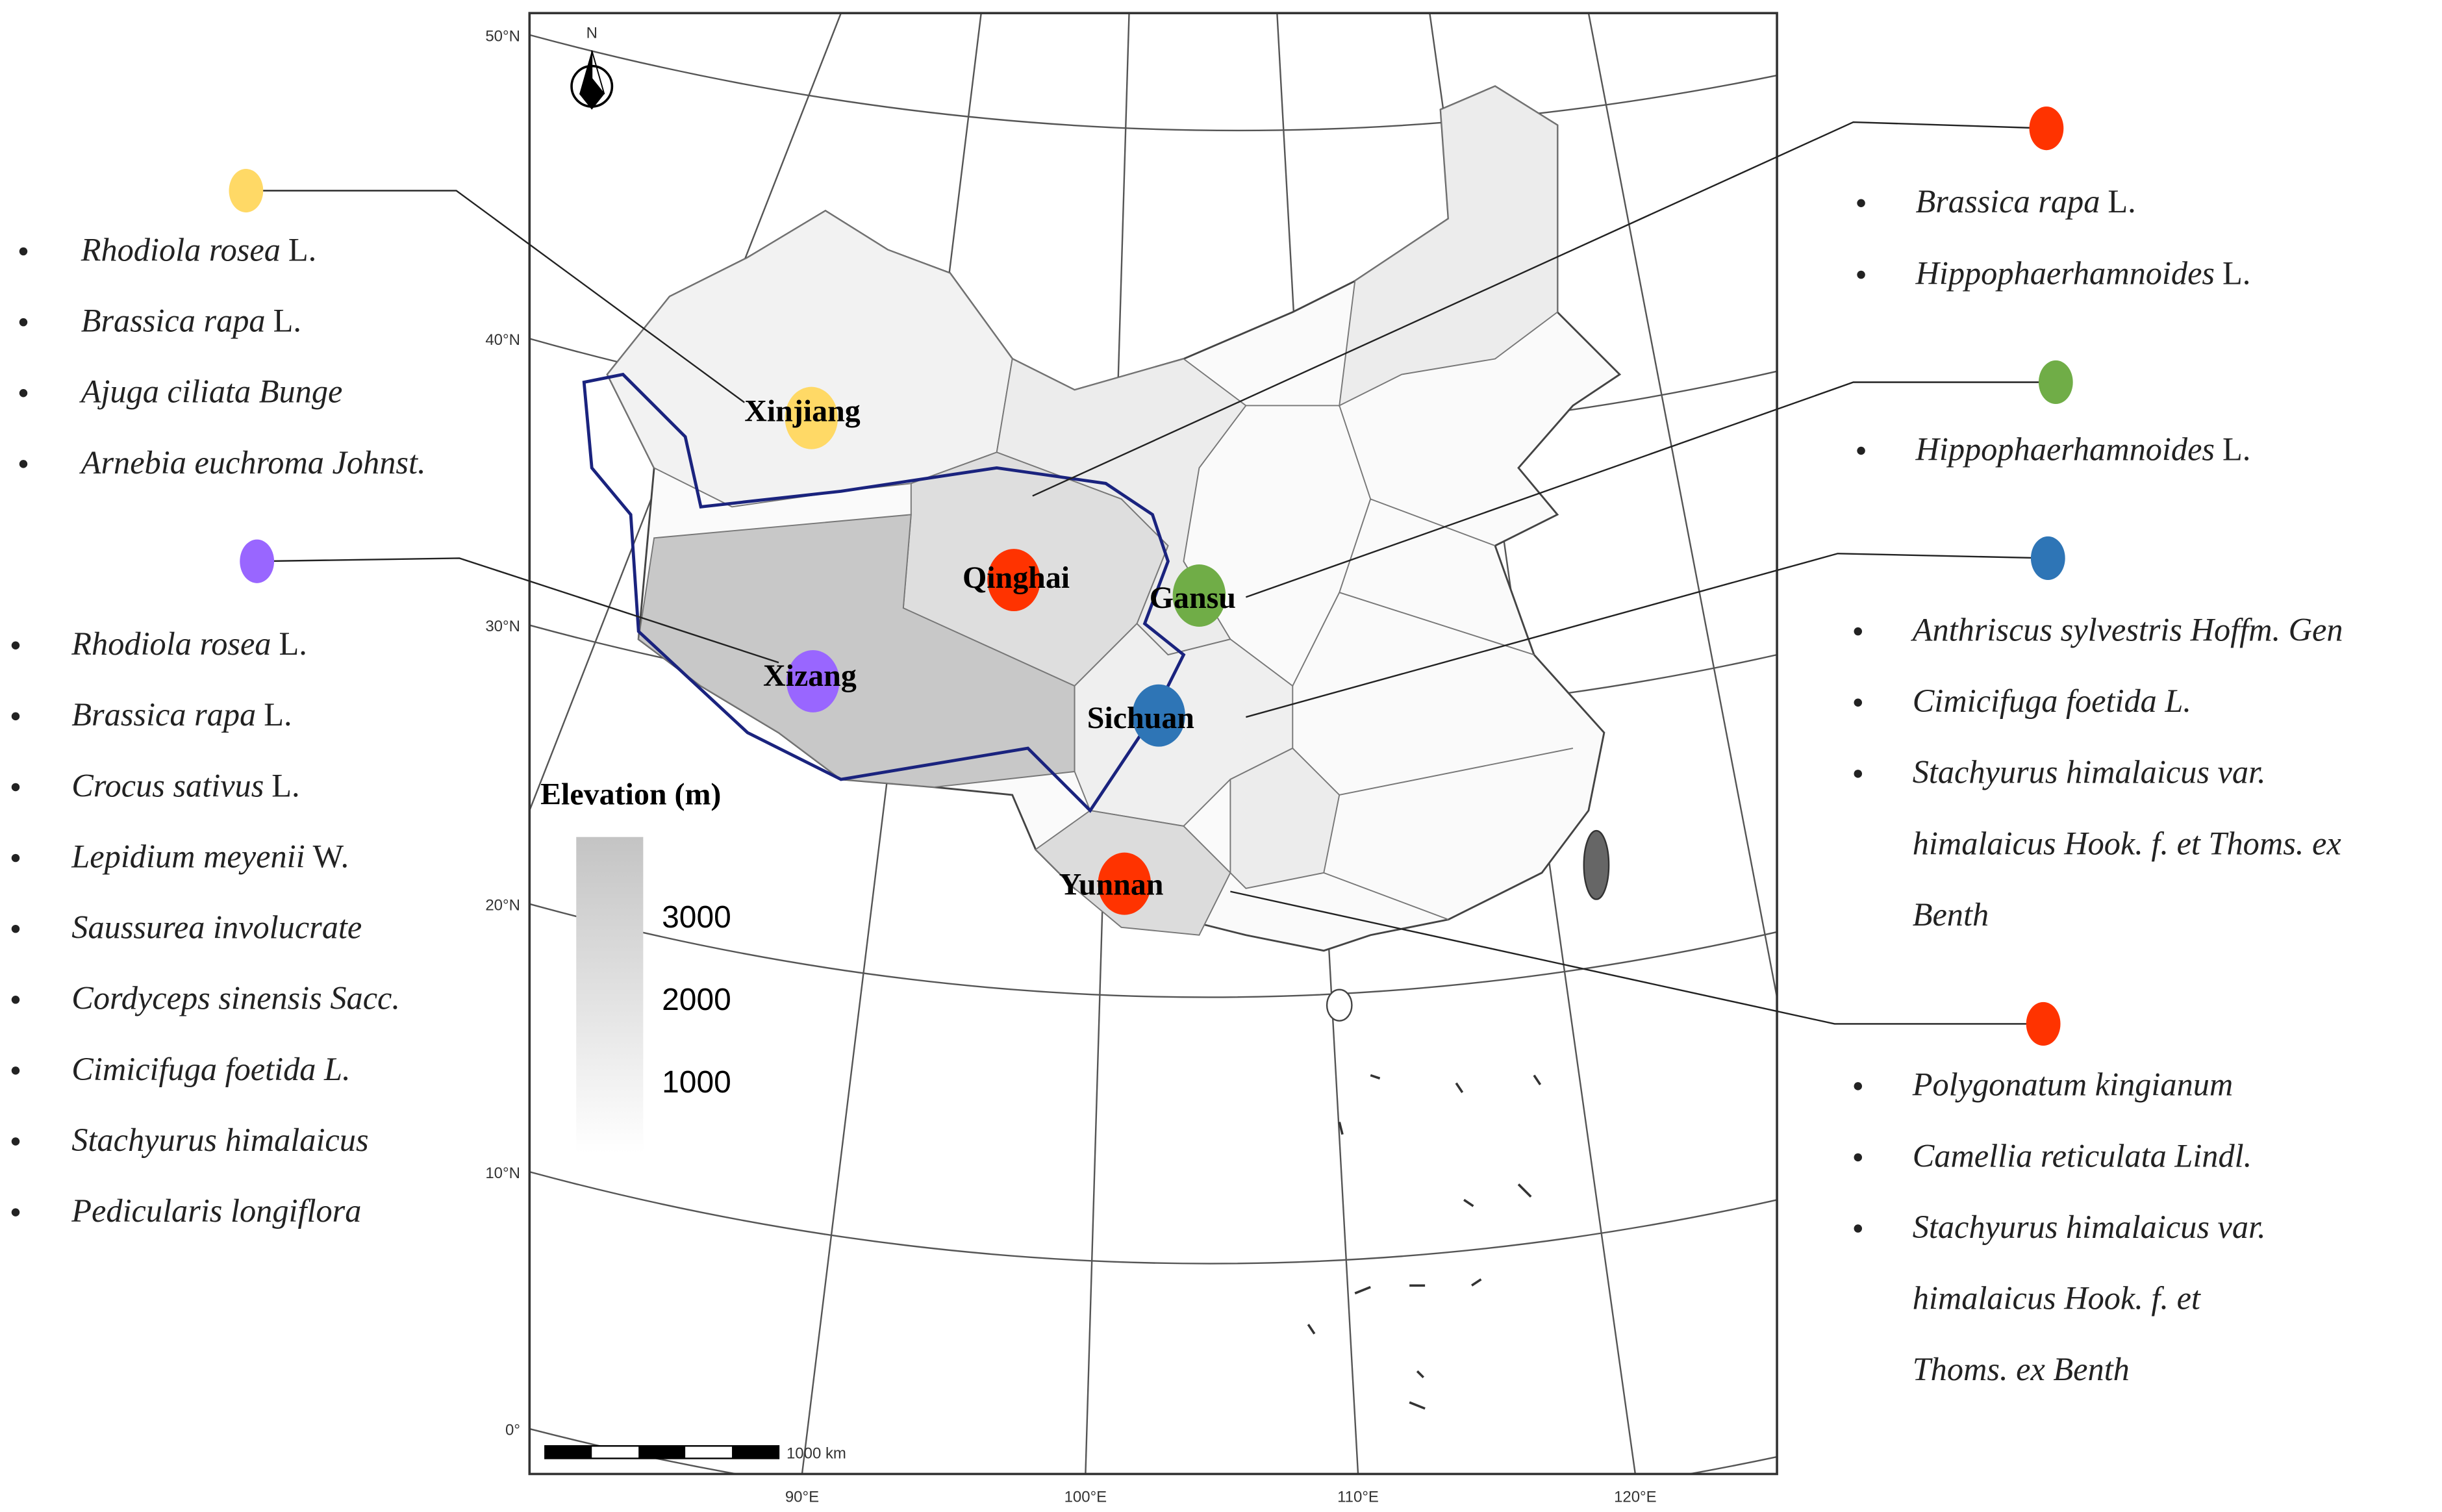 The height and width of the screenshot is (1512, 2442). What do you see at coordinates (592, 33) in the screenshot?
I see `north-label: N` at bounding box center [592, 33].